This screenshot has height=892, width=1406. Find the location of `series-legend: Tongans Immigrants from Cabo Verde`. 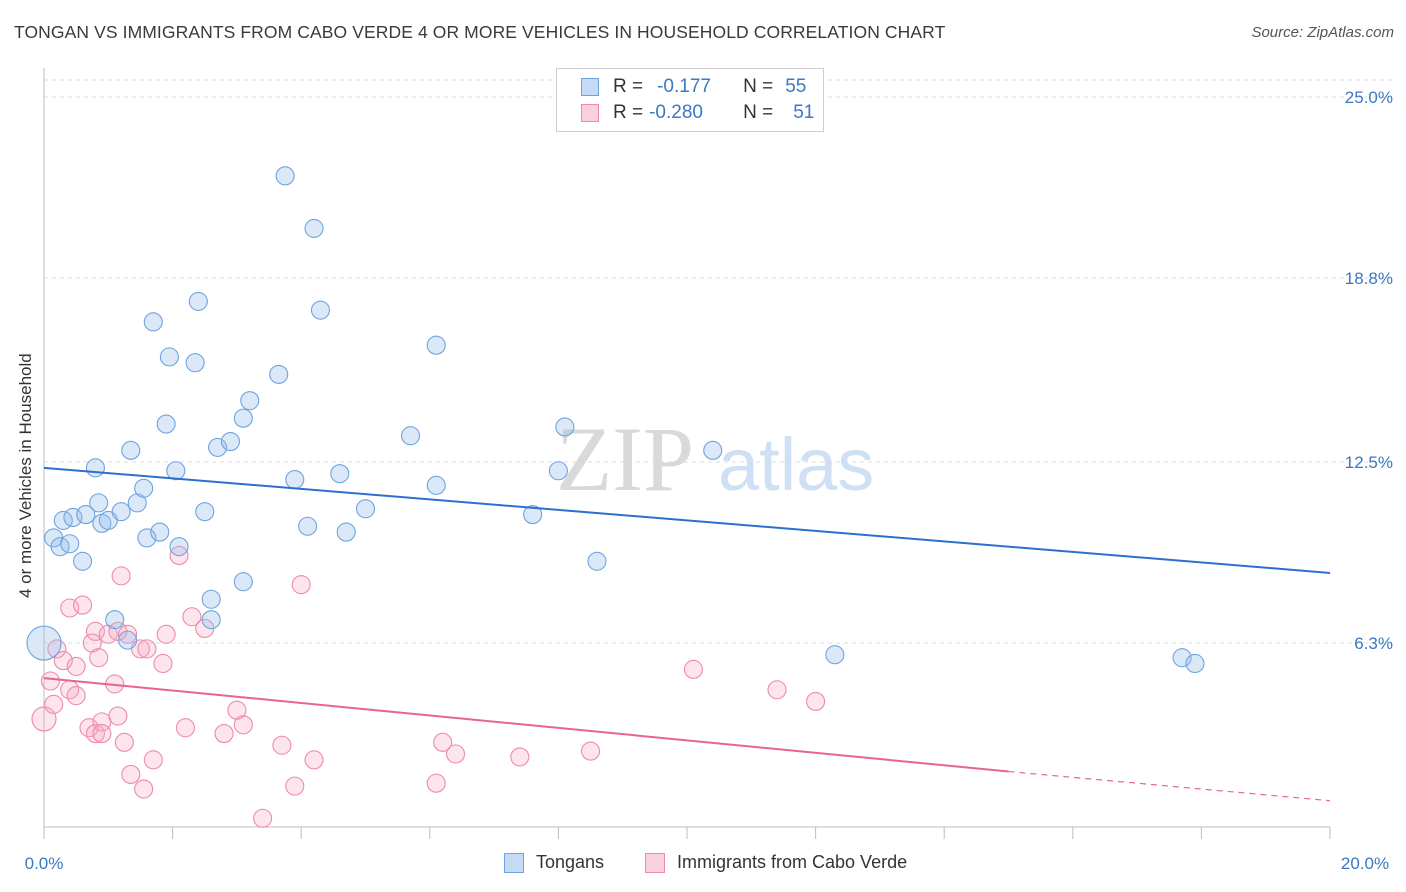

series-legend: Tongans Immigrants from Cabo Verde is located at coordinates (703, 865).